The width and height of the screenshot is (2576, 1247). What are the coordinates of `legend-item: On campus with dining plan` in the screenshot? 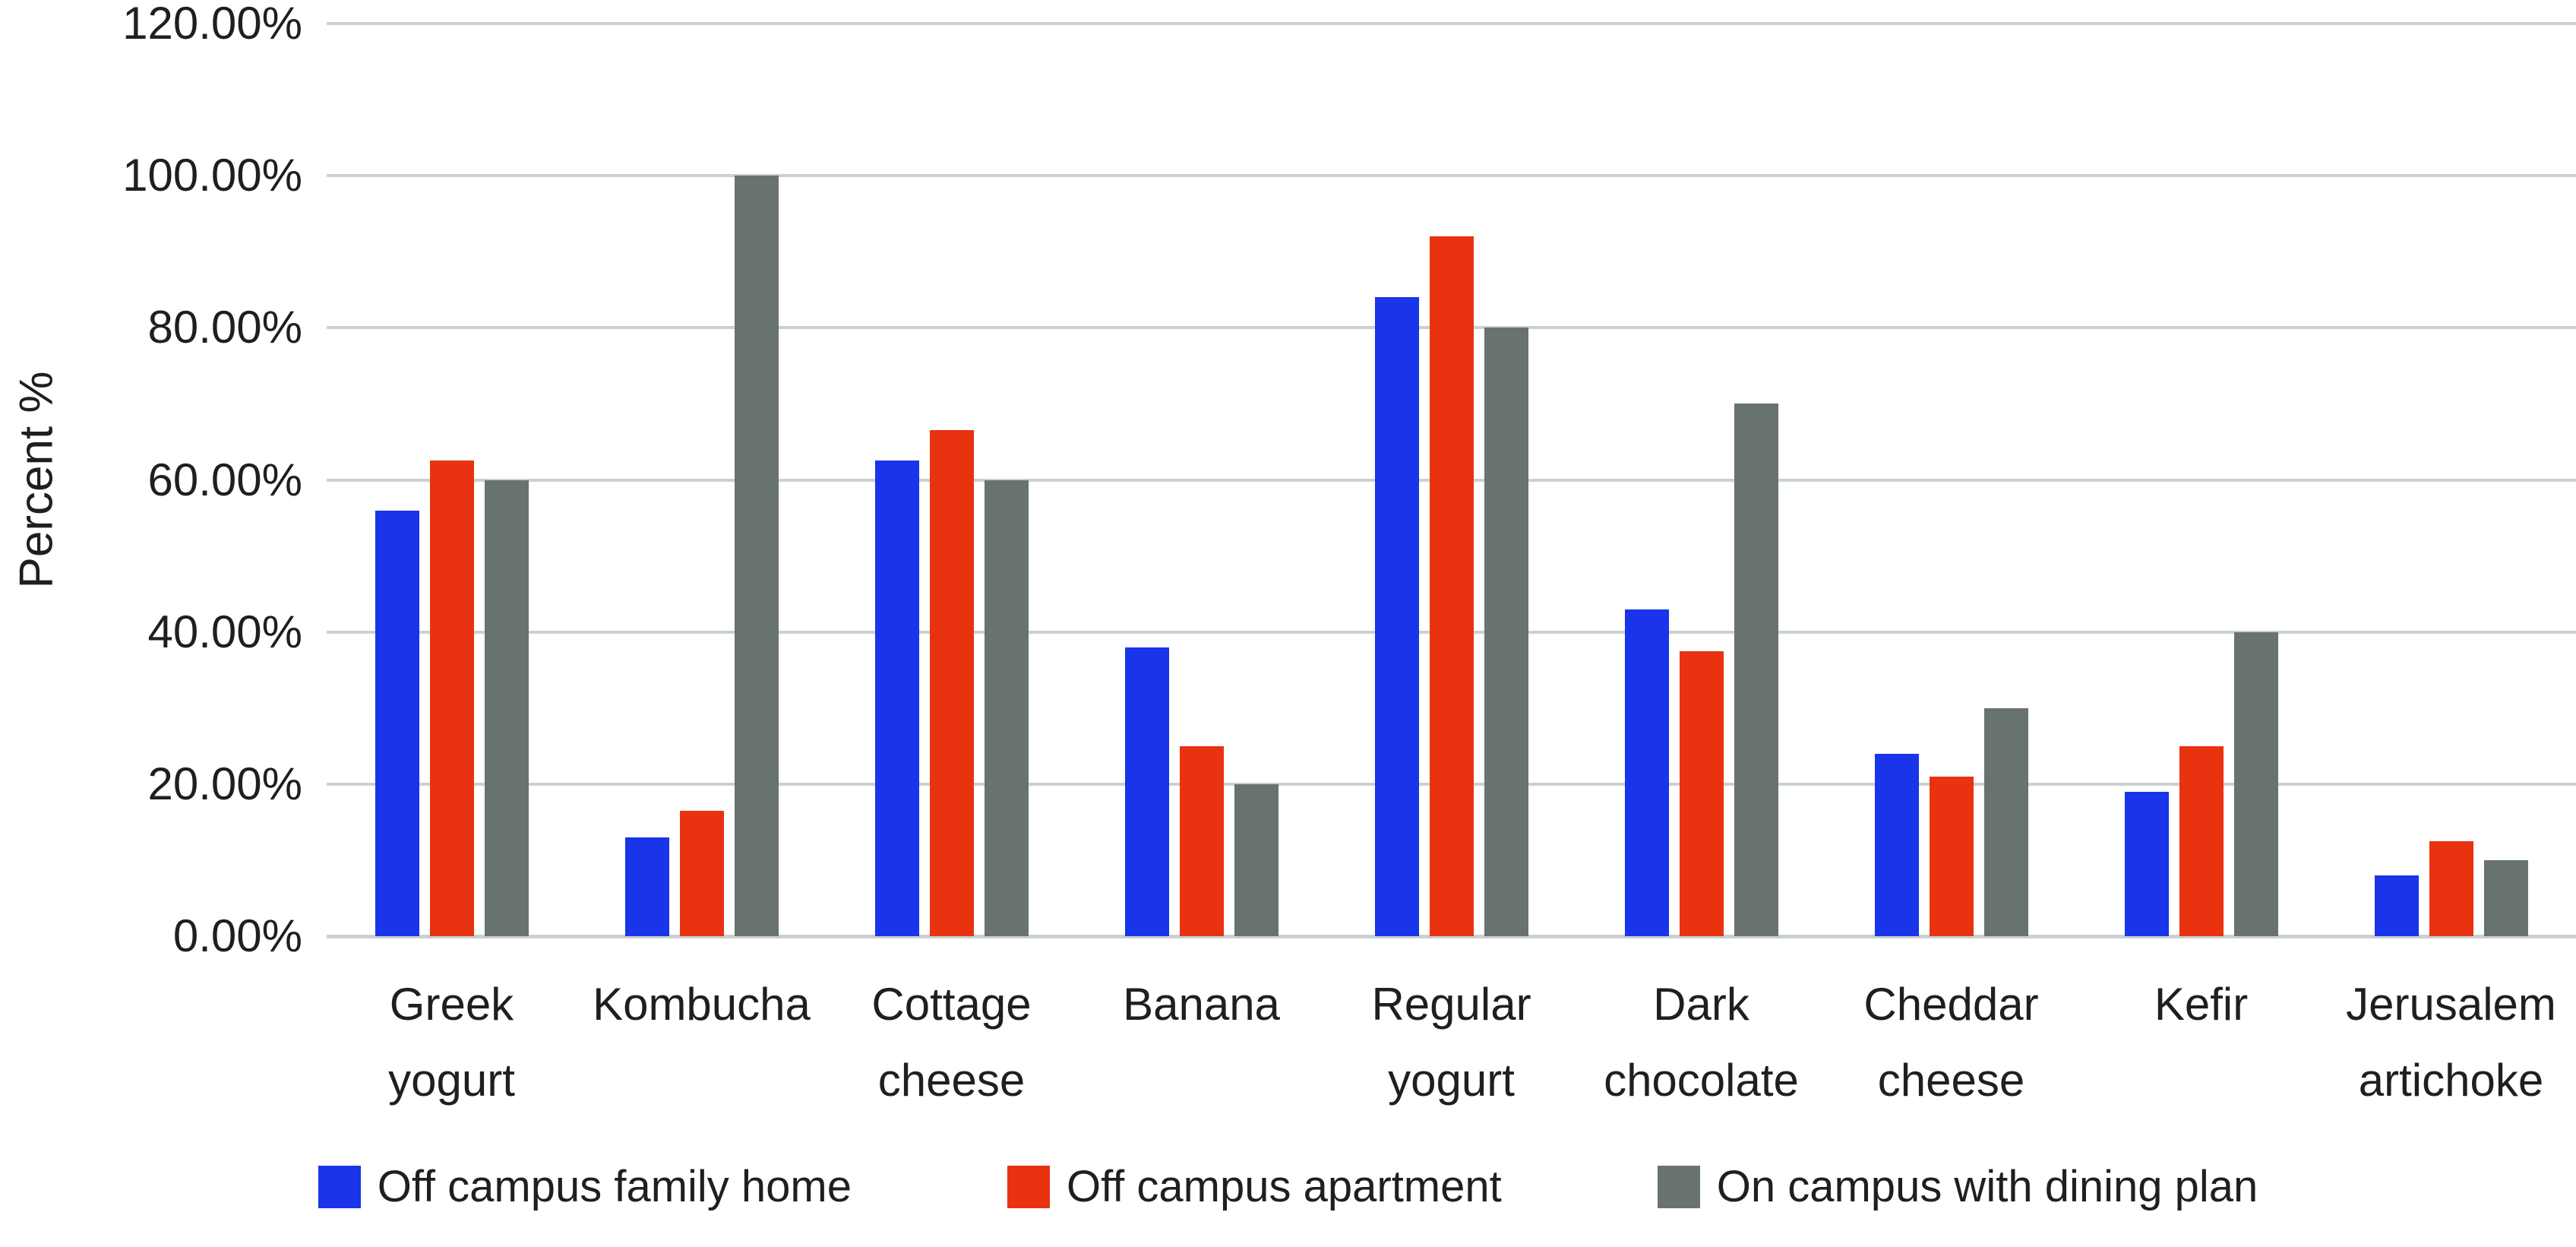 It's located at (1957, 1186).